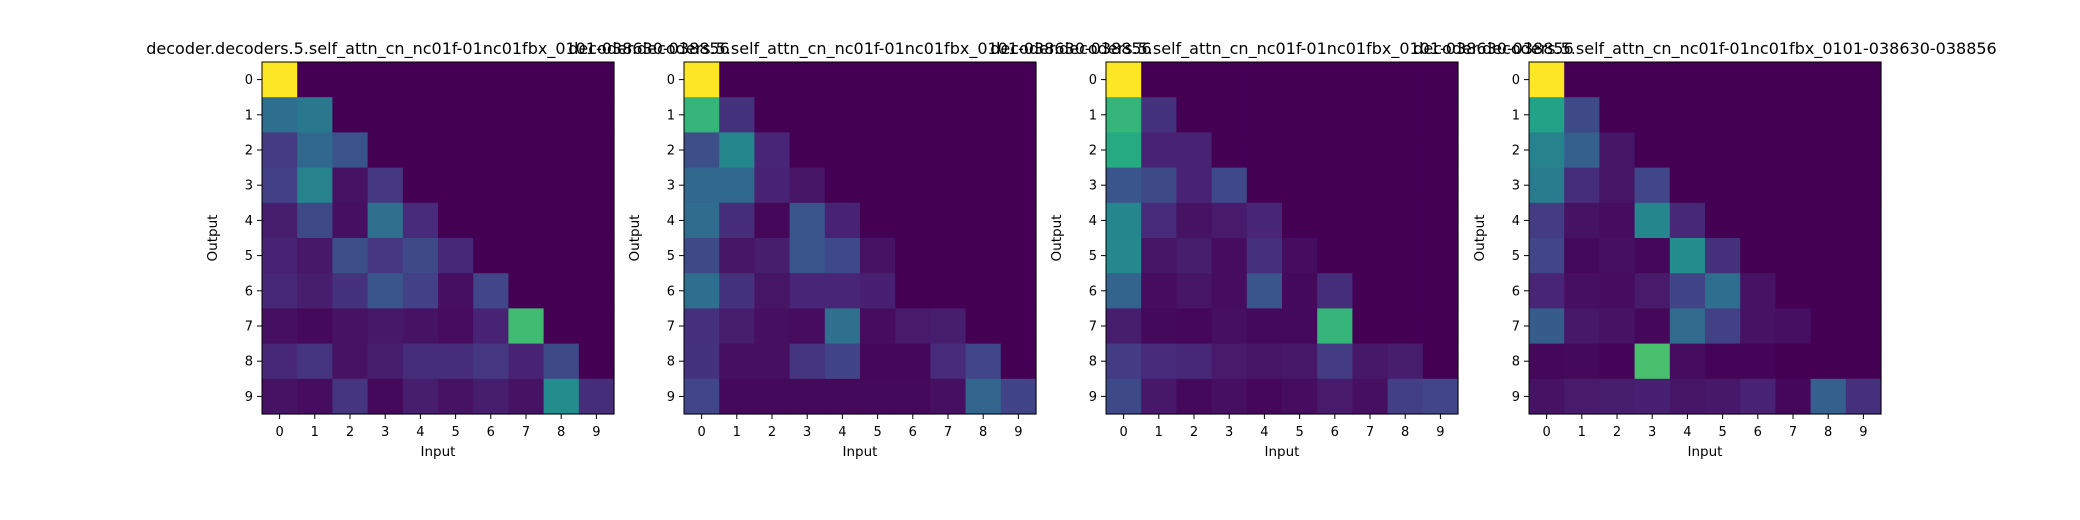  What do you see at coordinates (860, 452) in the screenshot?
I see `x-axis-label: Input` at bounding box center [860, 452].